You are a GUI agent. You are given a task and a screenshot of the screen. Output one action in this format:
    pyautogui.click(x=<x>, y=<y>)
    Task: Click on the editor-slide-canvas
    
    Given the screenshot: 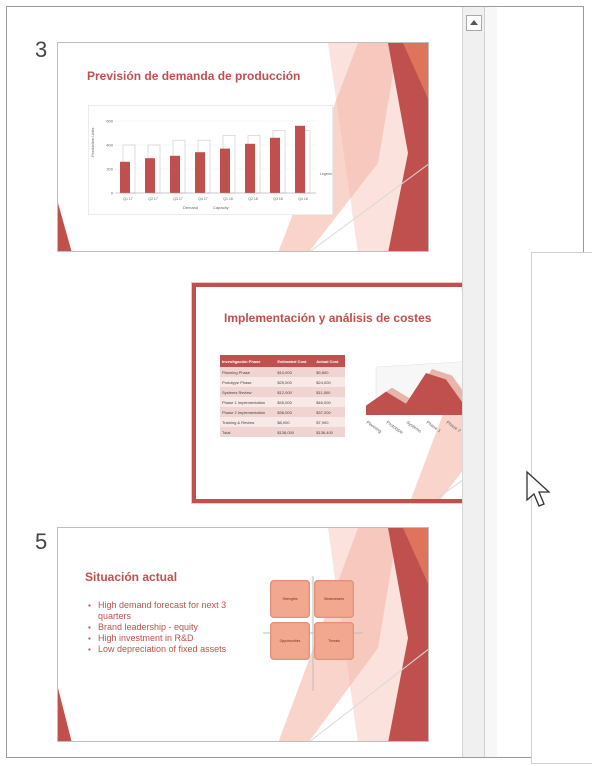 What is the action you would take?
    pyautogui.click(x=561, y=508)
    